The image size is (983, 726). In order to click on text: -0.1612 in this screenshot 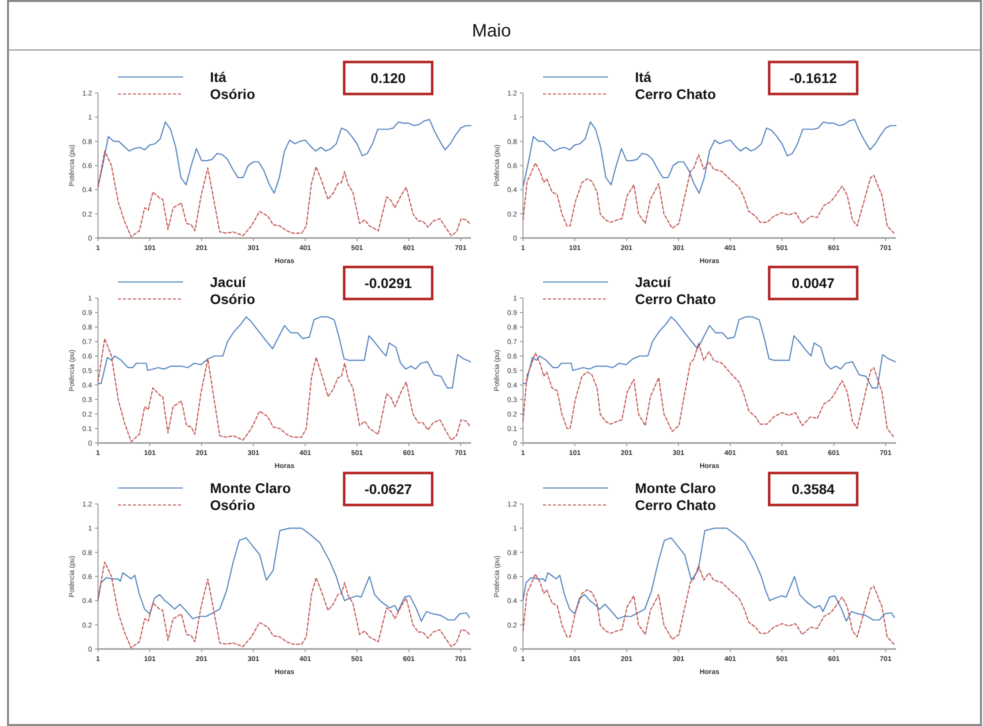, I will do `click(813, 78)`.